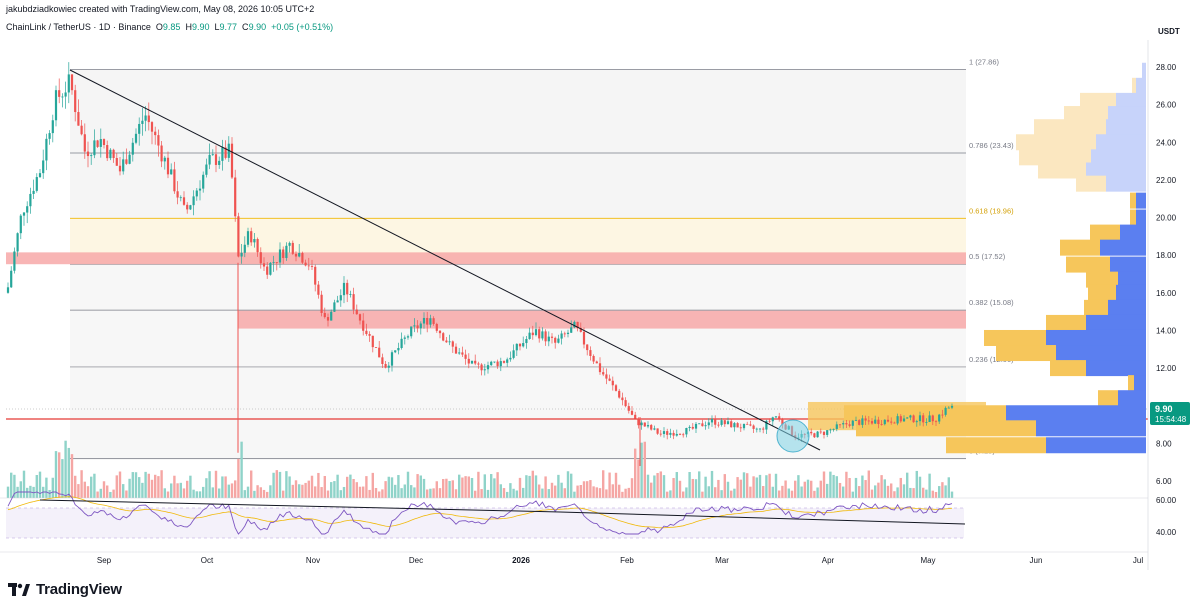 This screenshot has width=1200, height=609. I want to click on time-axis-label: Sep, so click(104, 560).